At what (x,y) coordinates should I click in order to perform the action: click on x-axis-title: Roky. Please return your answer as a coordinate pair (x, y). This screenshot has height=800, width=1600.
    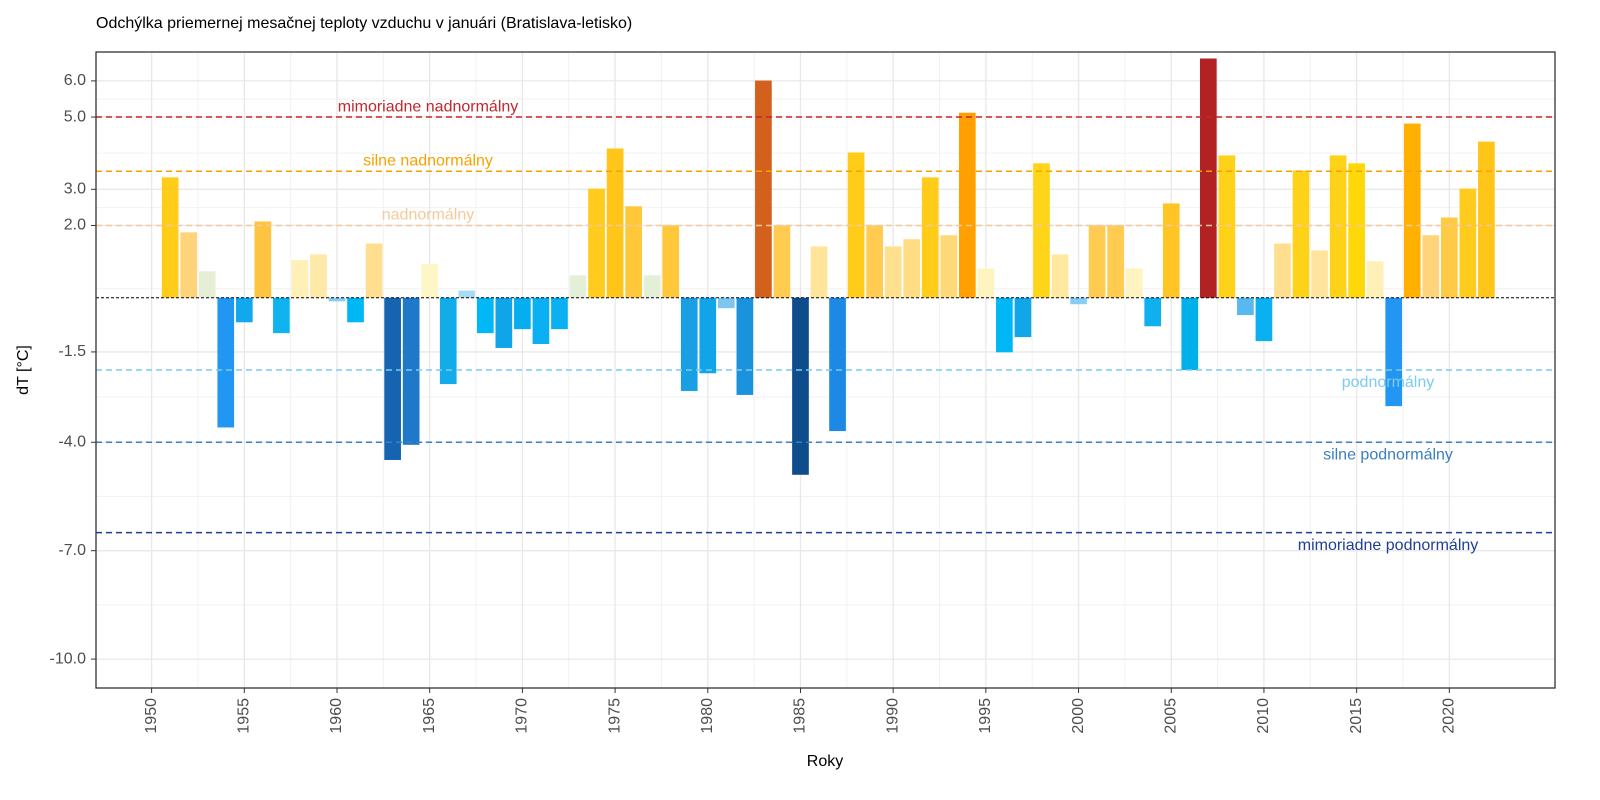
    Looking at the image, I should click on (825, 761).